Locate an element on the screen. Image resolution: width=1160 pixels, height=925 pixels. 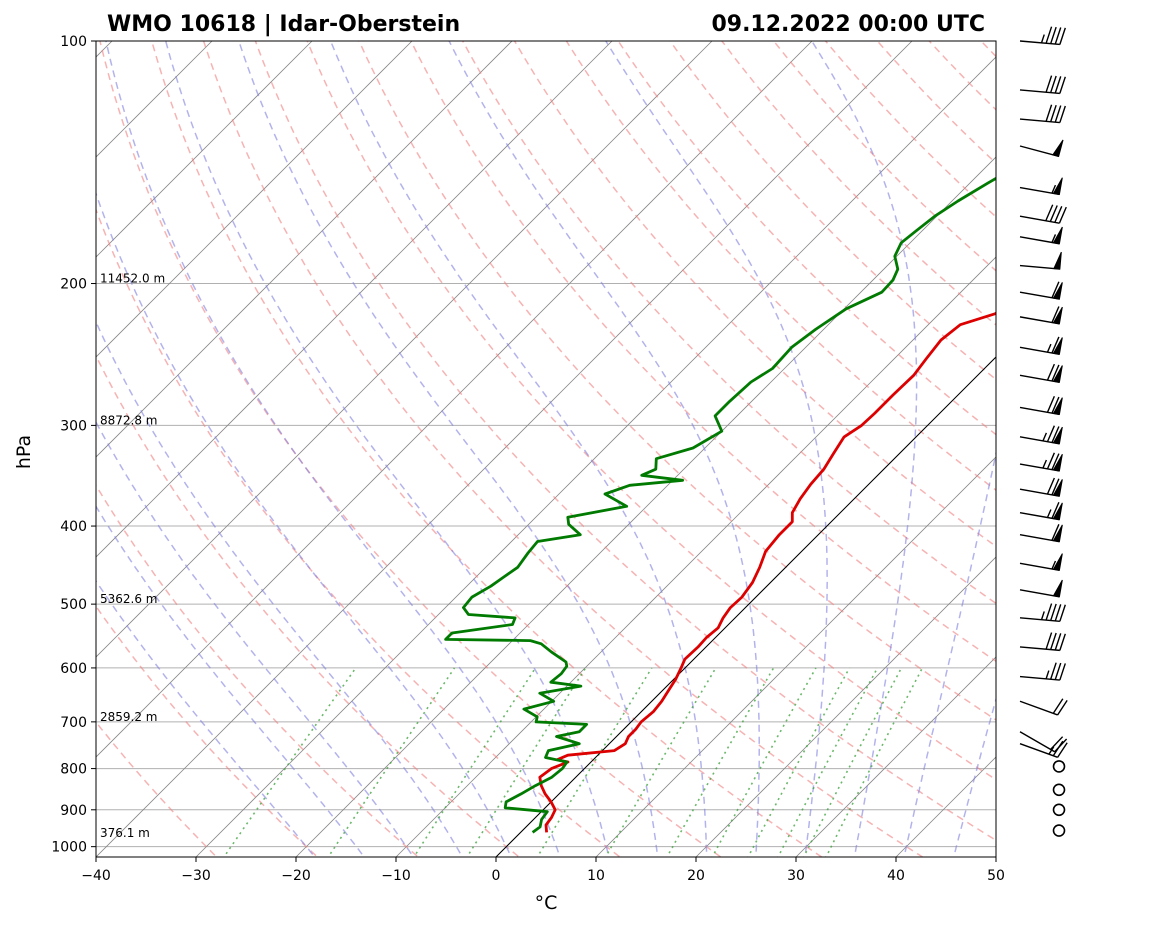
height-label: 376.1 m is located at coordinates (125, 833).